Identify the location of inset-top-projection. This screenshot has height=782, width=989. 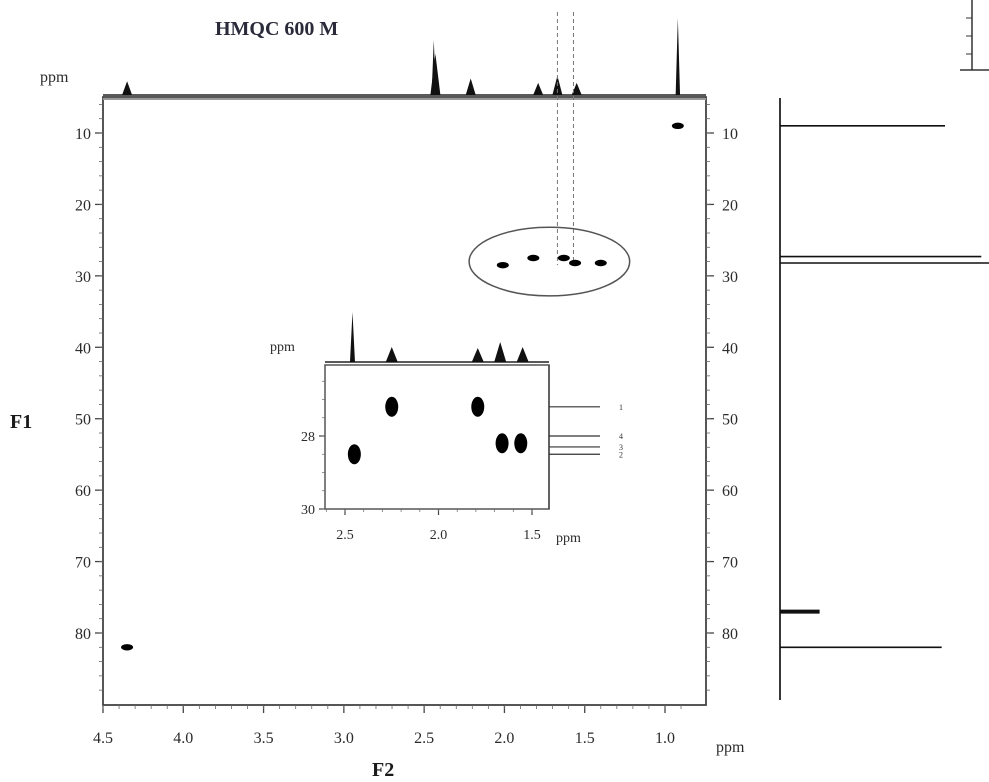
(437, 337).